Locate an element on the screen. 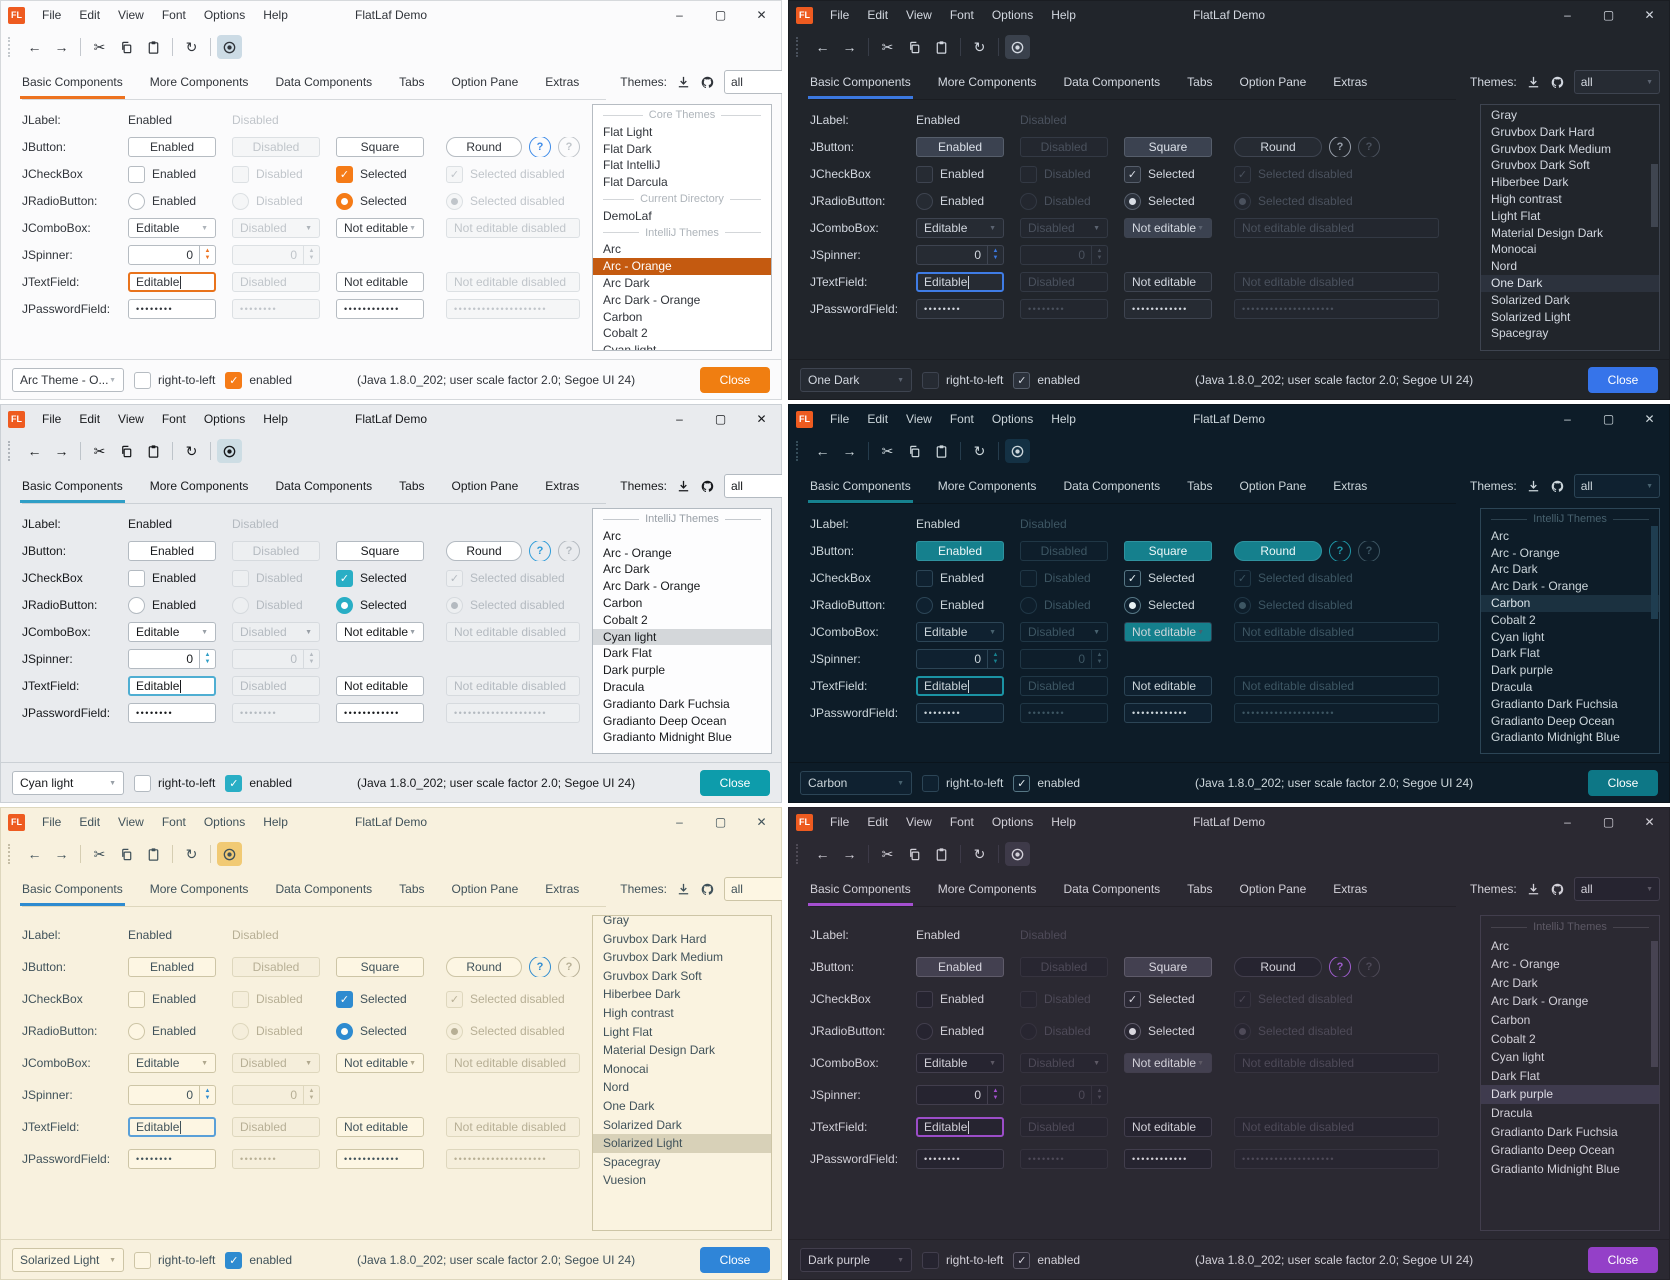 This screenshot has height=1280, width=1670. help-button: ? is located at coordinates (540, 551).